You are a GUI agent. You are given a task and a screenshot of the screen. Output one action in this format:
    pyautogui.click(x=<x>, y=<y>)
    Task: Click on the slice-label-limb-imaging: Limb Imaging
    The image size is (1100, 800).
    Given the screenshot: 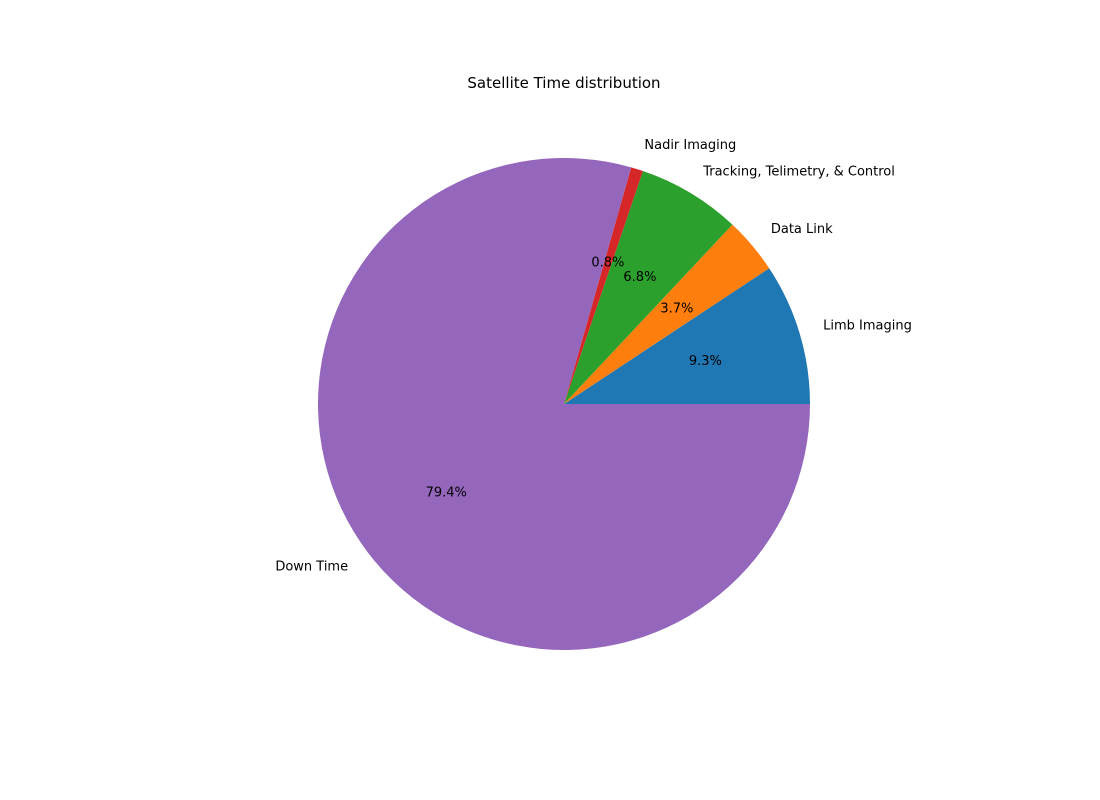 What is the action you would take?
    pyautogui.click(x=867, y=326)
    